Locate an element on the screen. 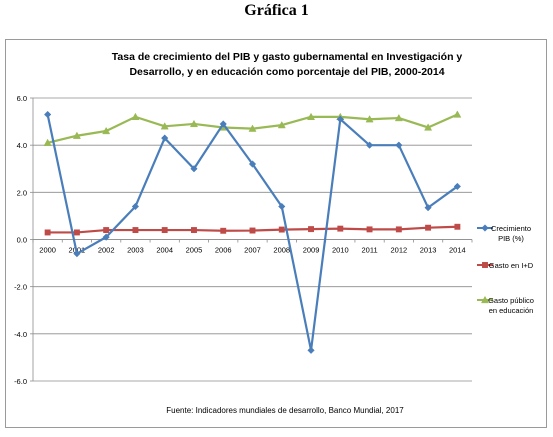 The height and width of the screenshot is (437, 553). y-axis: 6.0 4.0 2.0 0.0 -2.0 -4.0 -6.0 is located at coordinates (24, 240).